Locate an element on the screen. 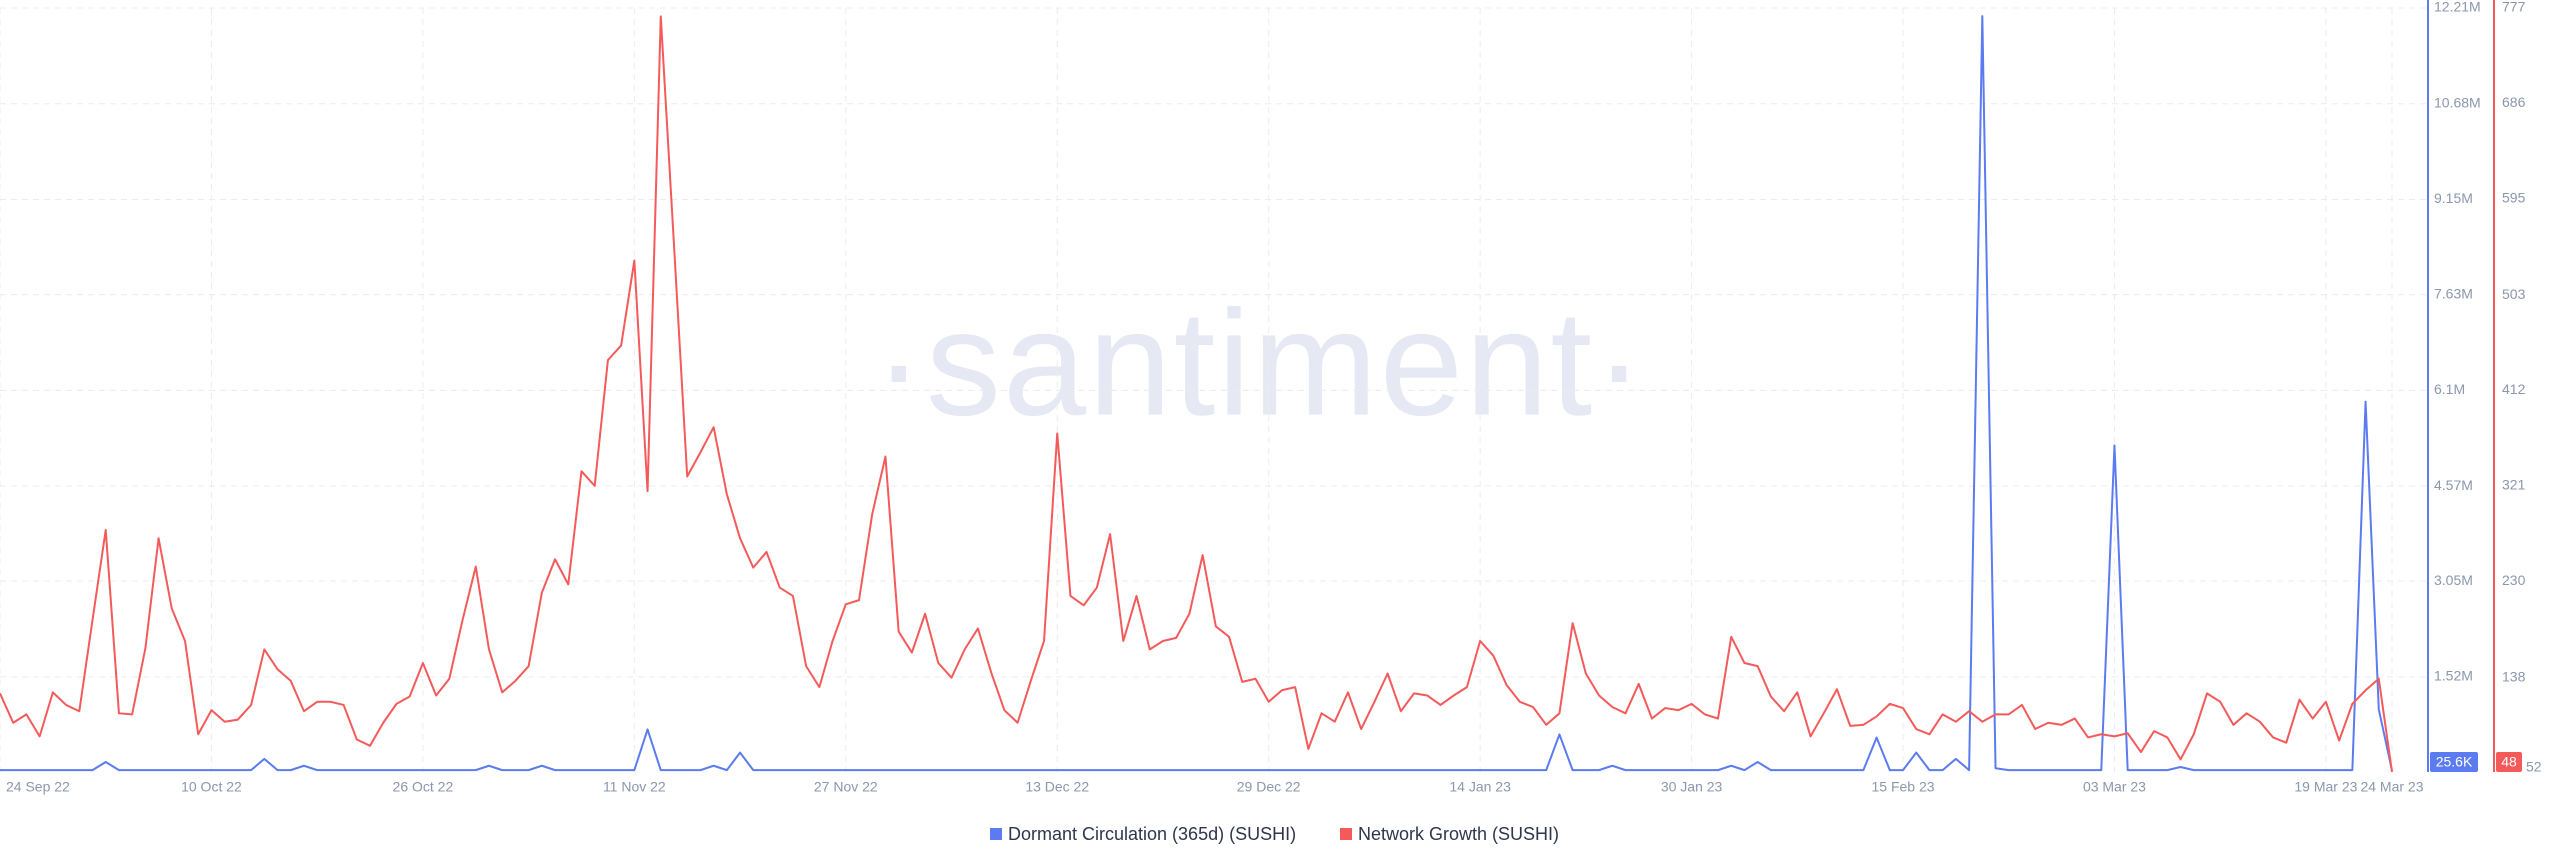  legend-label: Dormant Circulation (365d) (SUSHI) is located at coordinates (1152, 834).